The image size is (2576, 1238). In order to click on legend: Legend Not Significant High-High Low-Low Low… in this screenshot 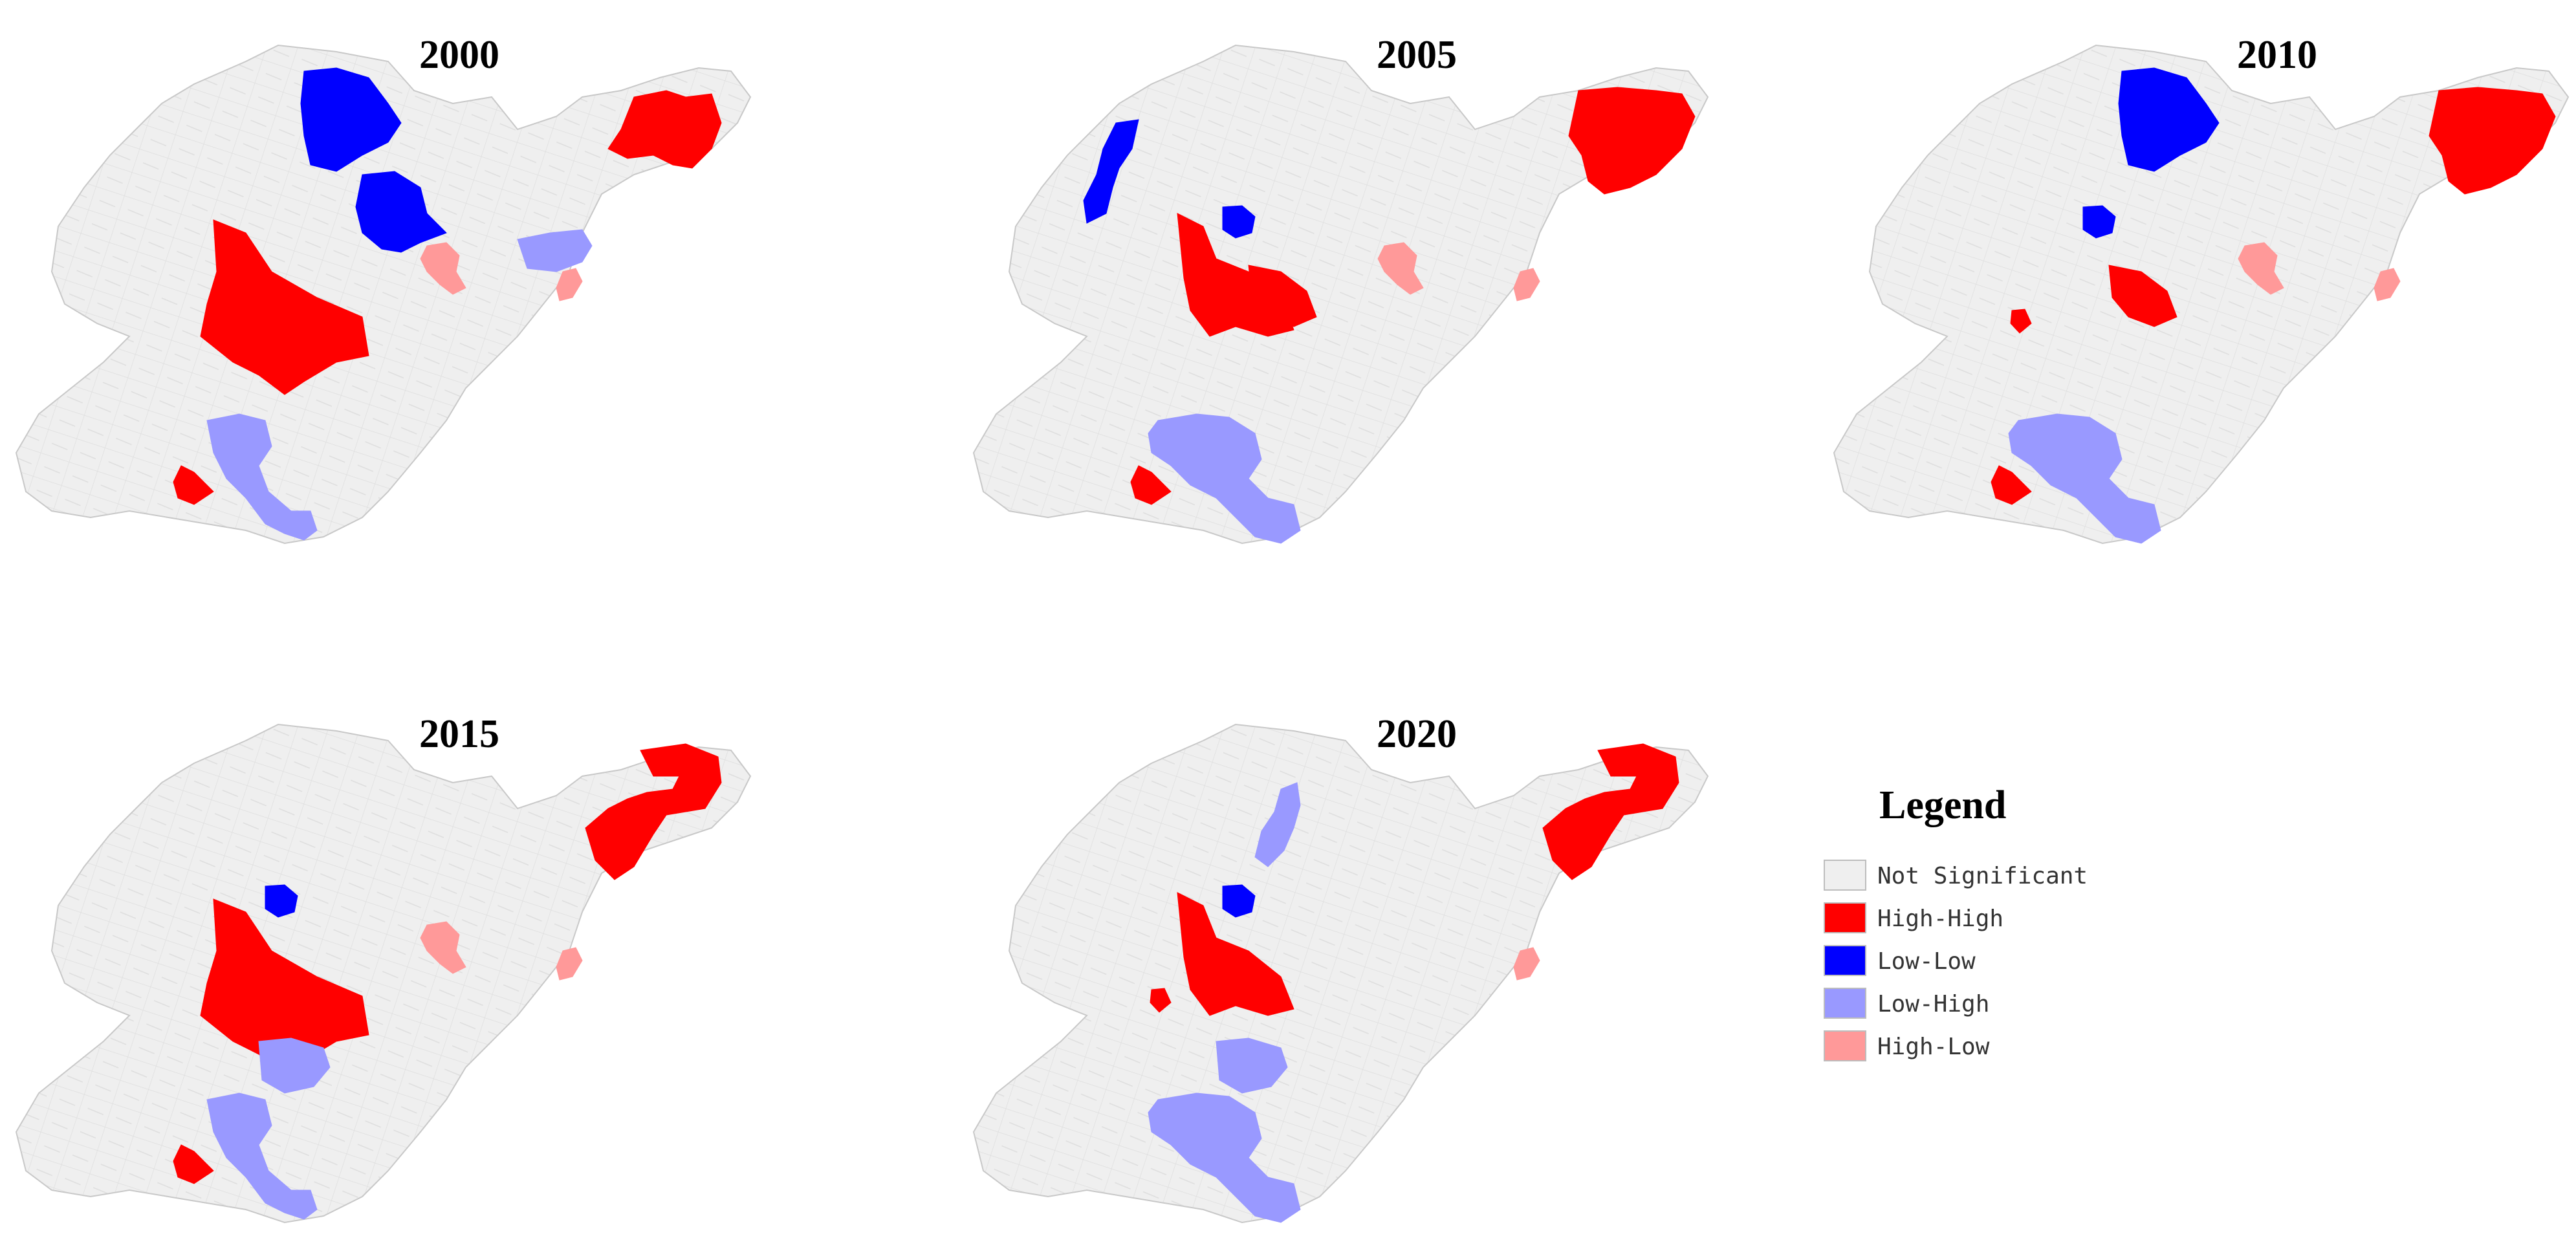, I will do `click(1956, 922)`.